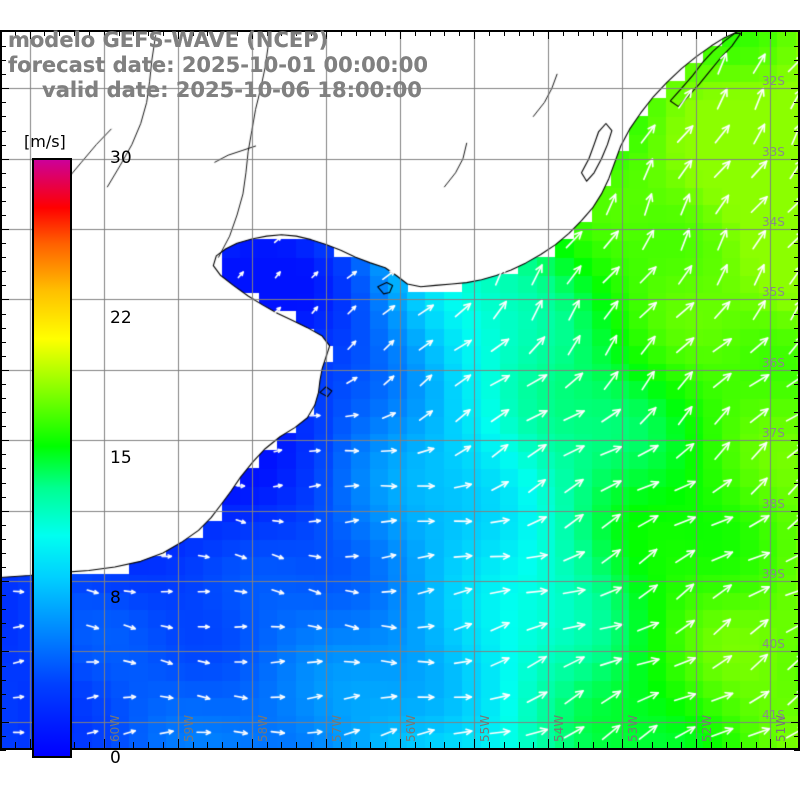 This screenshot has height=800, width=800. What do you see at coordinates (82, 458) in the screenshot?
I see `colorbar: 30 22 15 8 0` at bounding box center [82, 458].